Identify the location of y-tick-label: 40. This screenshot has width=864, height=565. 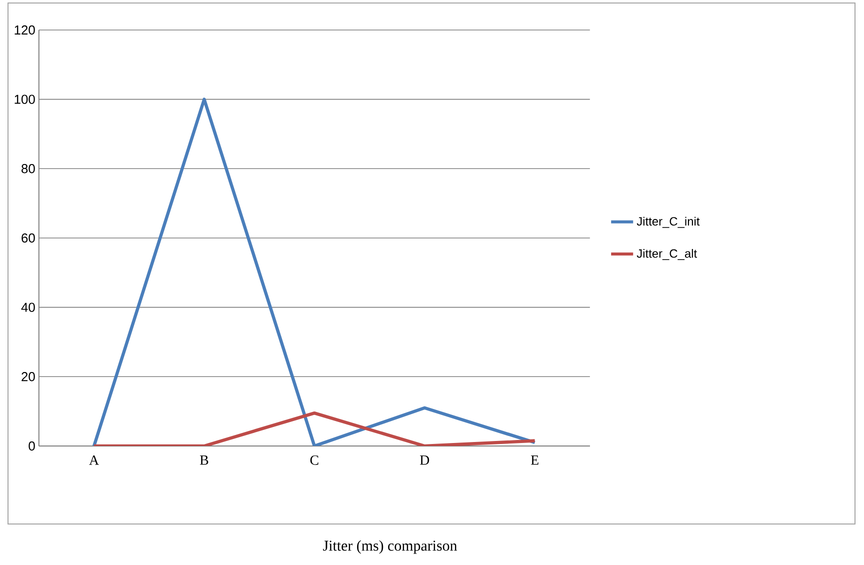
(28, 307).